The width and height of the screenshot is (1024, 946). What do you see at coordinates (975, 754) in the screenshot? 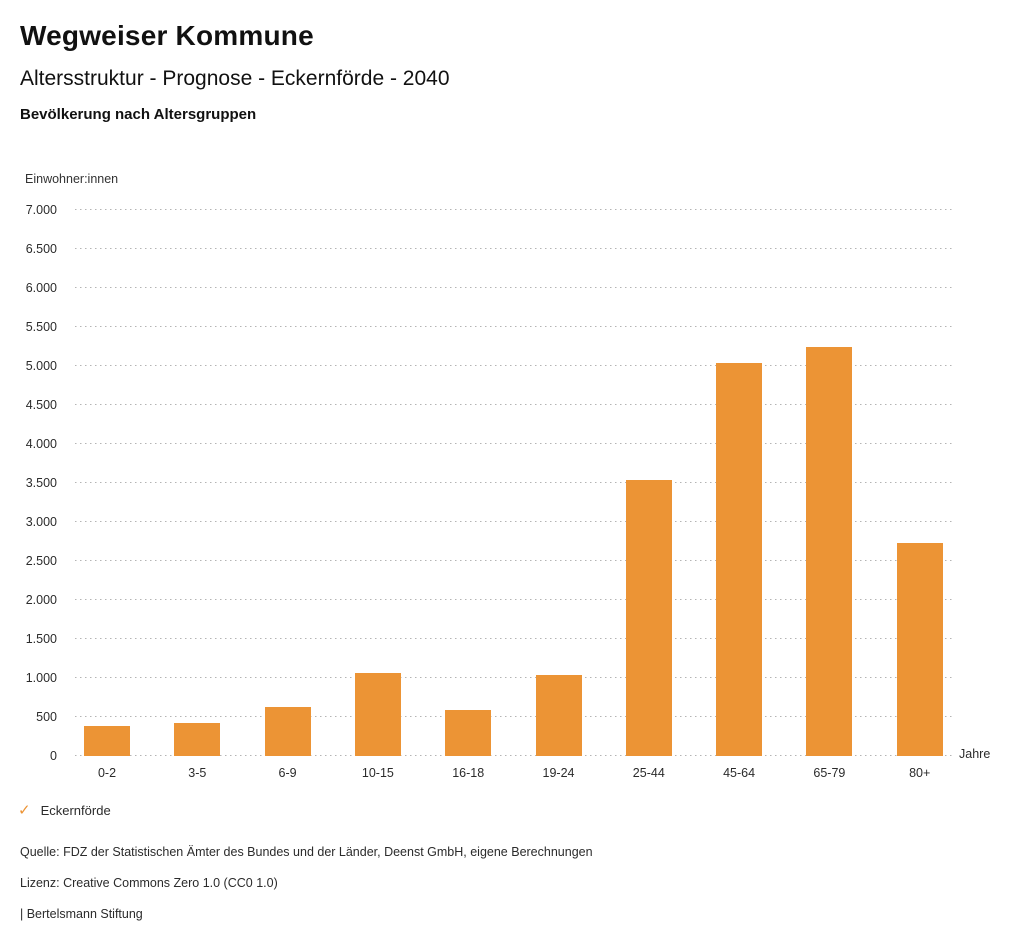
I see `x-axis-title: Jahre` at bounding box center [975, 754].